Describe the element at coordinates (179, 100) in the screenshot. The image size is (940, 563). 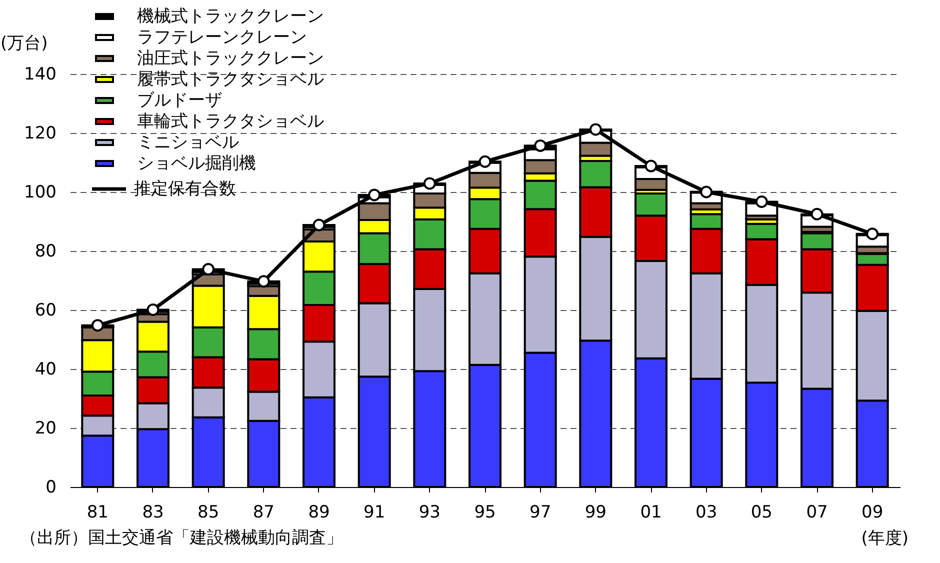
I see `legend-label: ブルドーザ` at that location.